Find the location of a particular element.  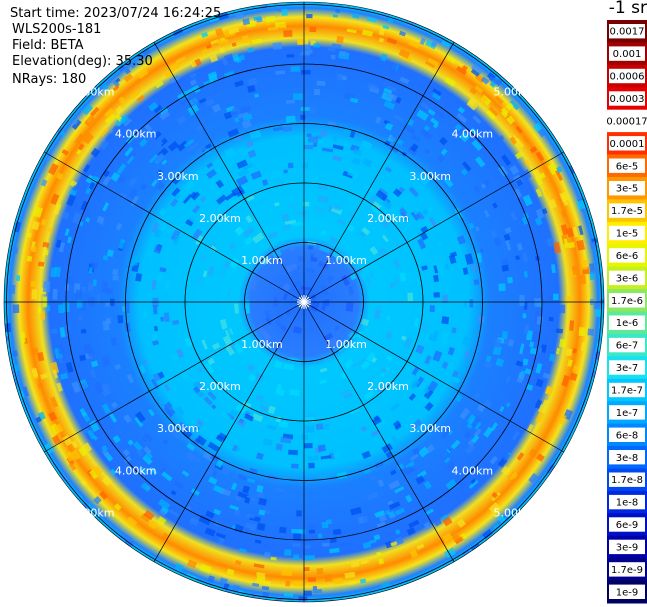

range-ring-label: 2.00km is located at coordinates (220, 218).